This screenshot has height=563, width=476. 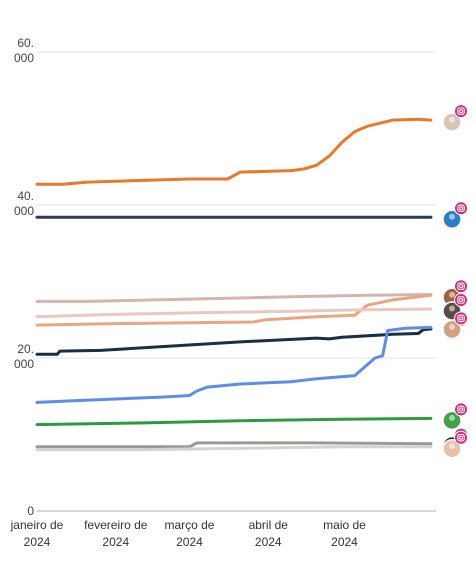 What do you see at coordinates (189, 542) in the screenshot?
I see `x-tick-label-2-1: 2024` at bounding box center [189, 542].